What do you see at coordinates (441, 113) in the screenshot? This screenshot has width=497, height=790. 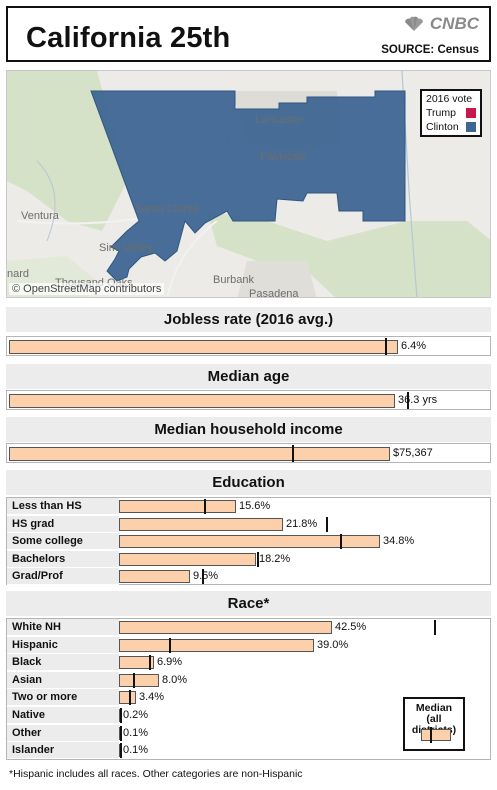 I see `legend-label-trump: Trump` at bounding box center [441, 113].